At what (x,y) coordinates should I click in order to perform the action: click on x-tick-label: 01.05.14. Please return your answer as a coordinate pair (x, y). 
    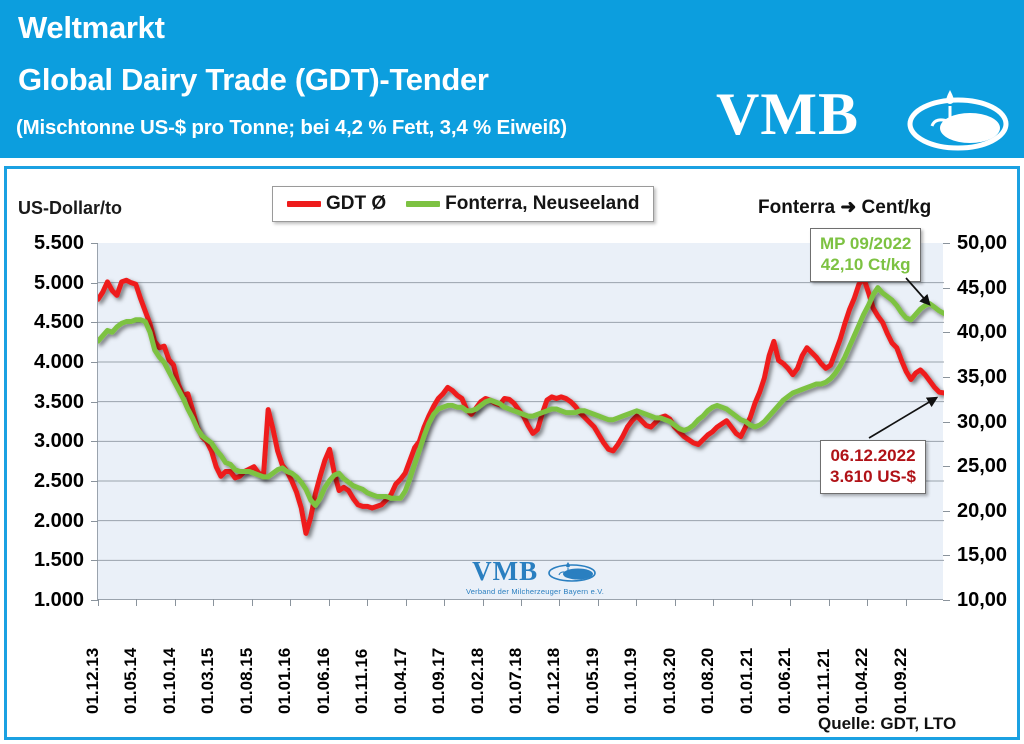
    Looking at the image, I should click on (131, 680).